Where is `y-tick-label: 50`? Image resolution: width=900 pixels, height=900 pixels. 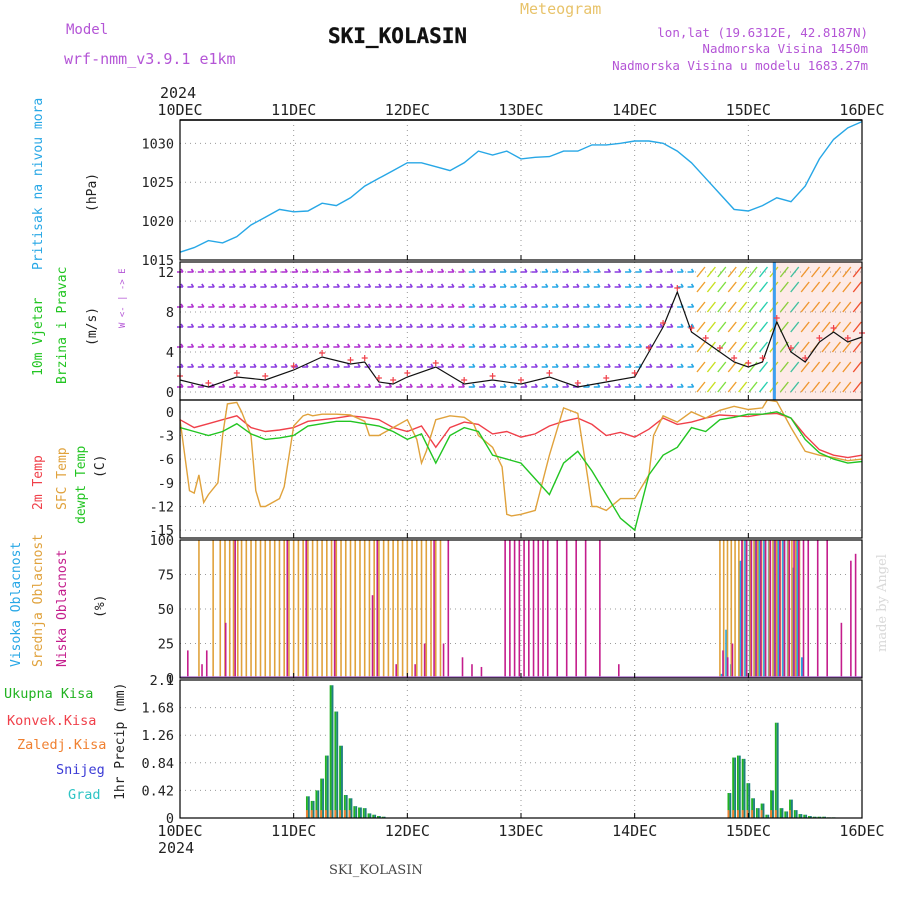
y-tick-label: 50 is located at coordinates (166, 610).